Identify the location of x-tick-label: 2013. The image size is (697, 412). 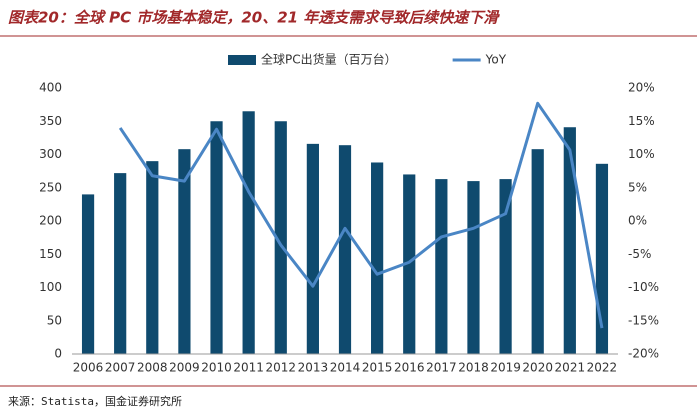
(313, 368).